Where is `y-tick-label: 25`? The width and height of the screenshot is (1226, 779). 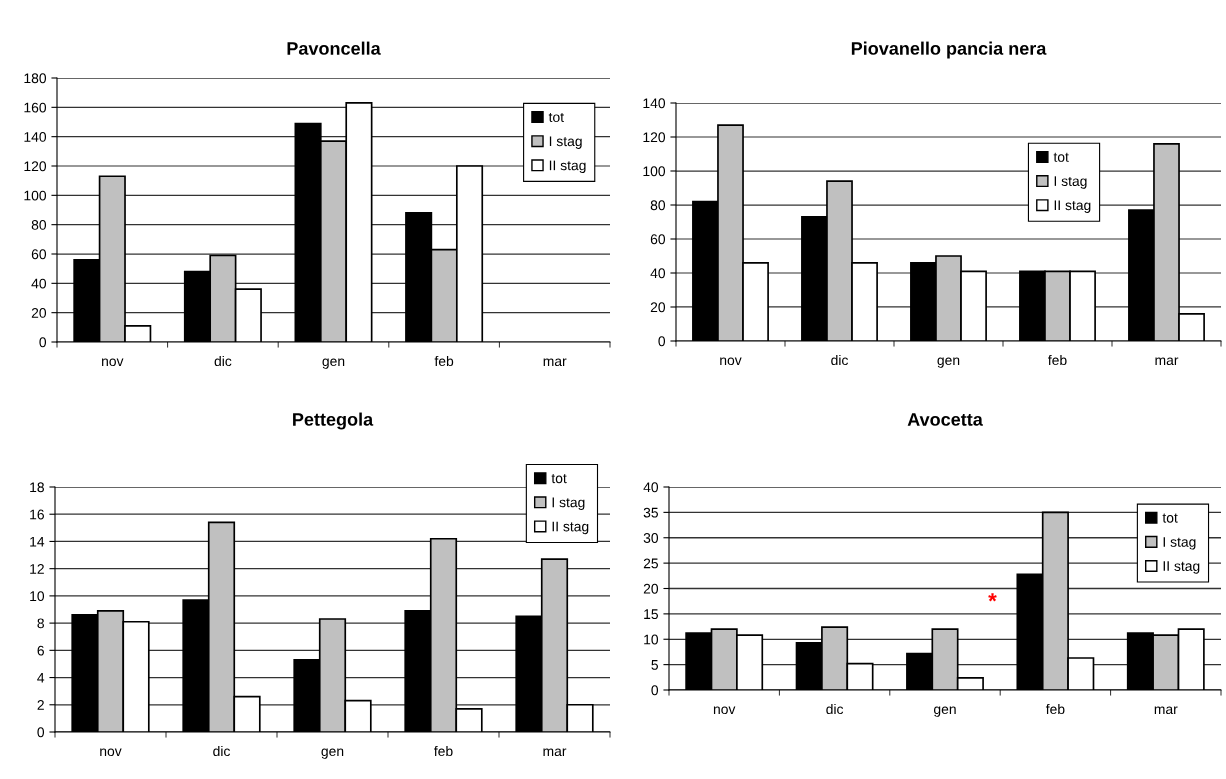 y-tick-label: 25 is located at coordinates (650, 563).